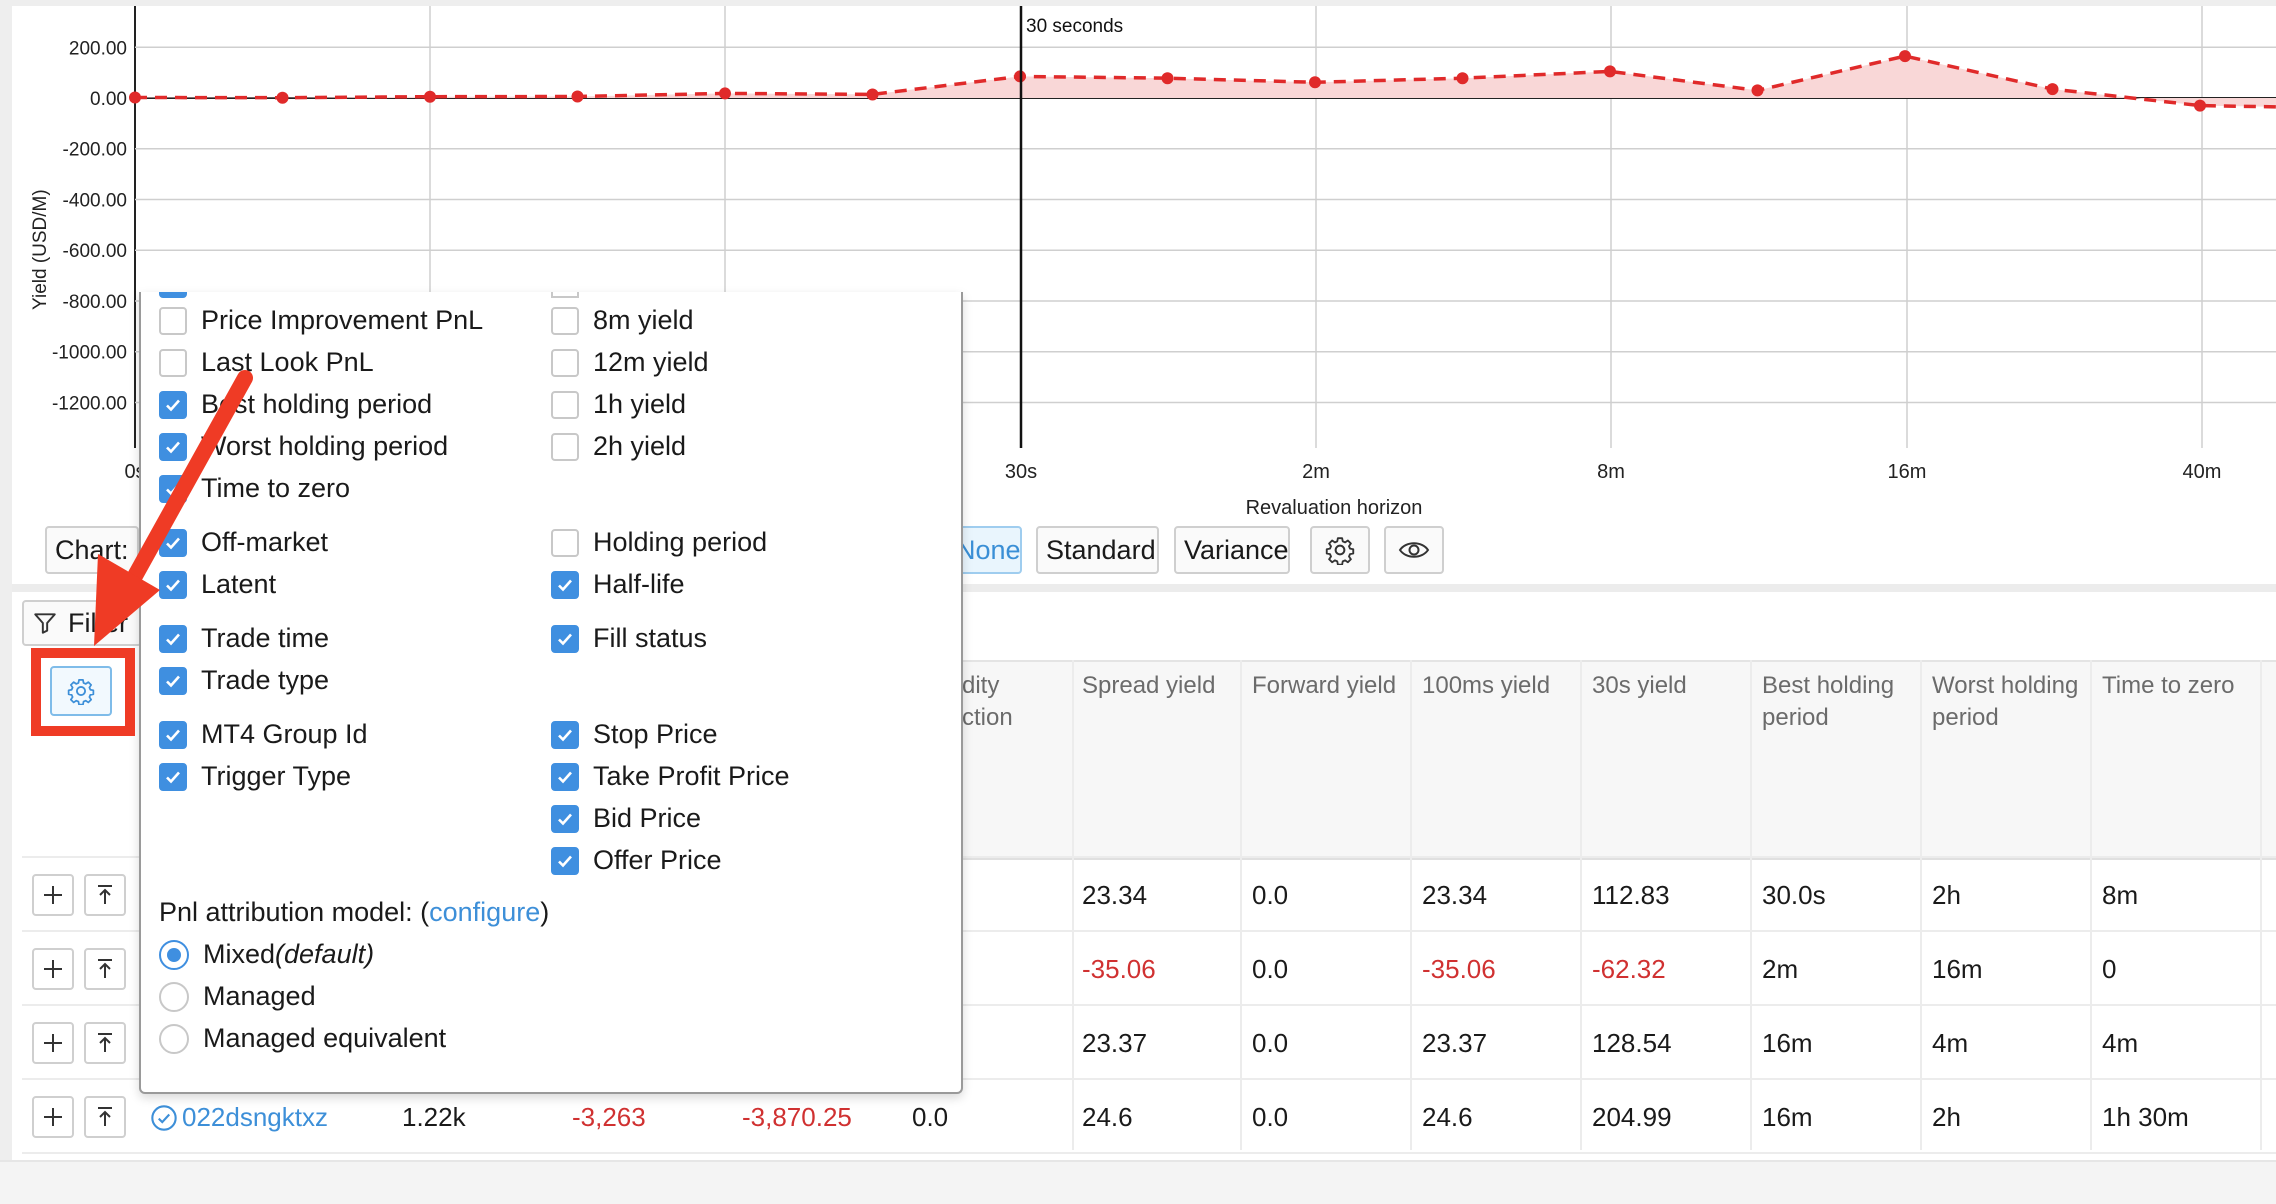 The image size is (2276, 1204). I want to click on cell-worst-holding: 2h, so click(1946, 895).